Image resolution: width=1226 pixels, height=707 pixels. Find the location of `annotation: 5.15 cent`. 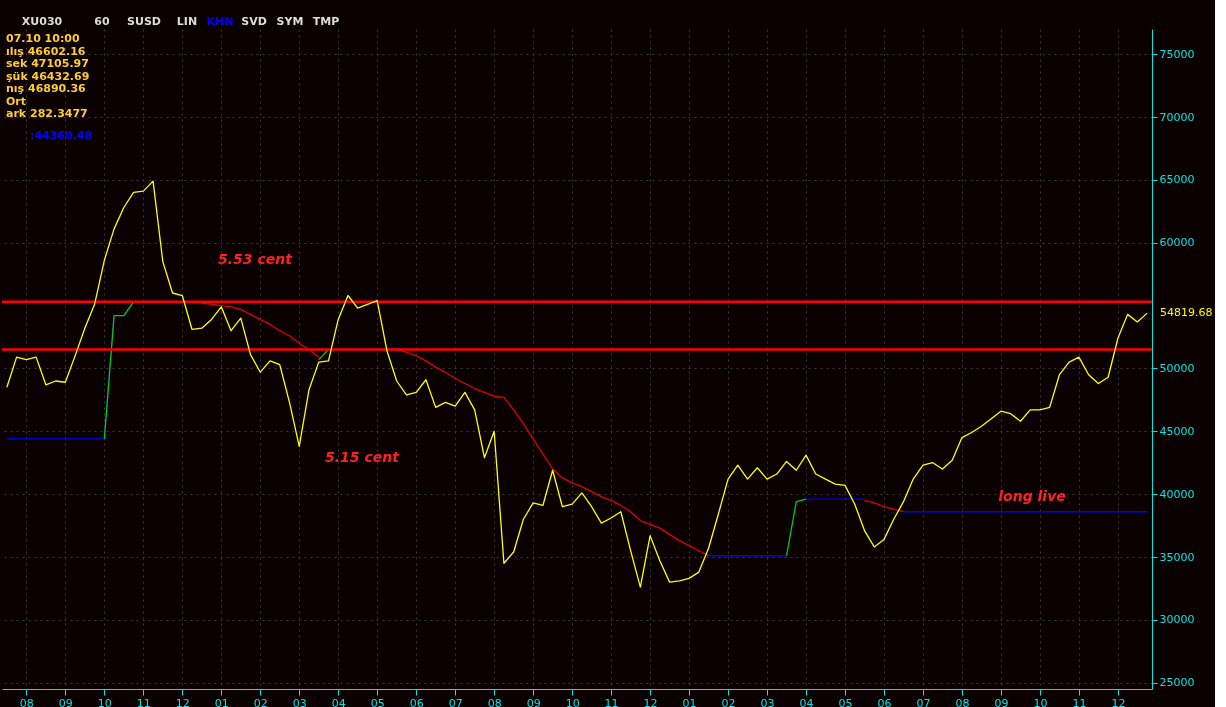

annotation: 5.15 cent is located at coordinates (363, 457).